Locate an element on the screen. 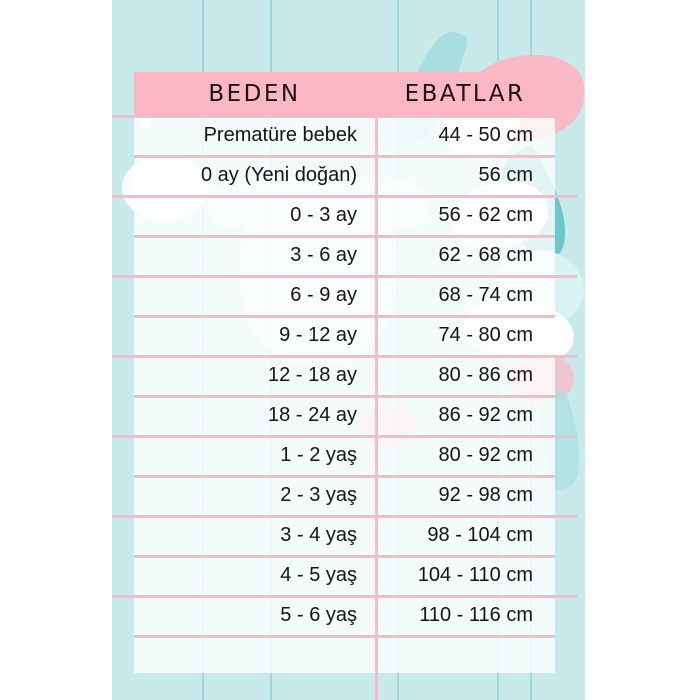  table-row: 4 - 5 yaş 104 - 110 cm is located at coordinates (344, 575).